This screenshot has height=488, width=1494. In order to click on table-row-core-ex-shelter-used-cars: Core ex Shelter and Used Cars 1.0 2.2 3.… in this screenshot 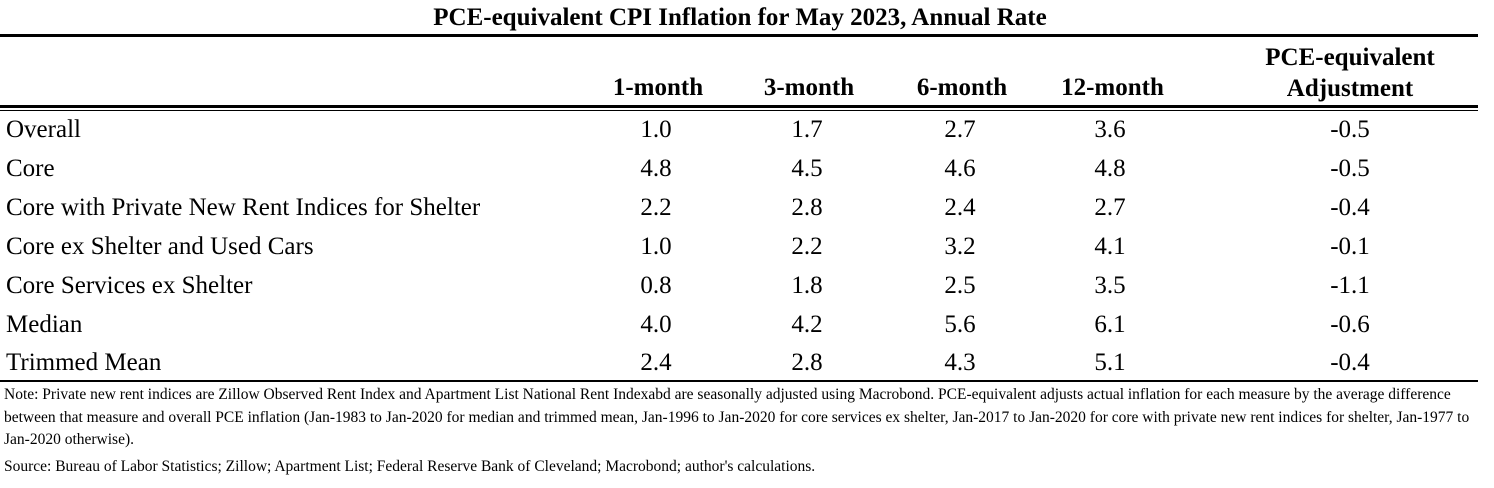, I will do `click(740, 246)`.